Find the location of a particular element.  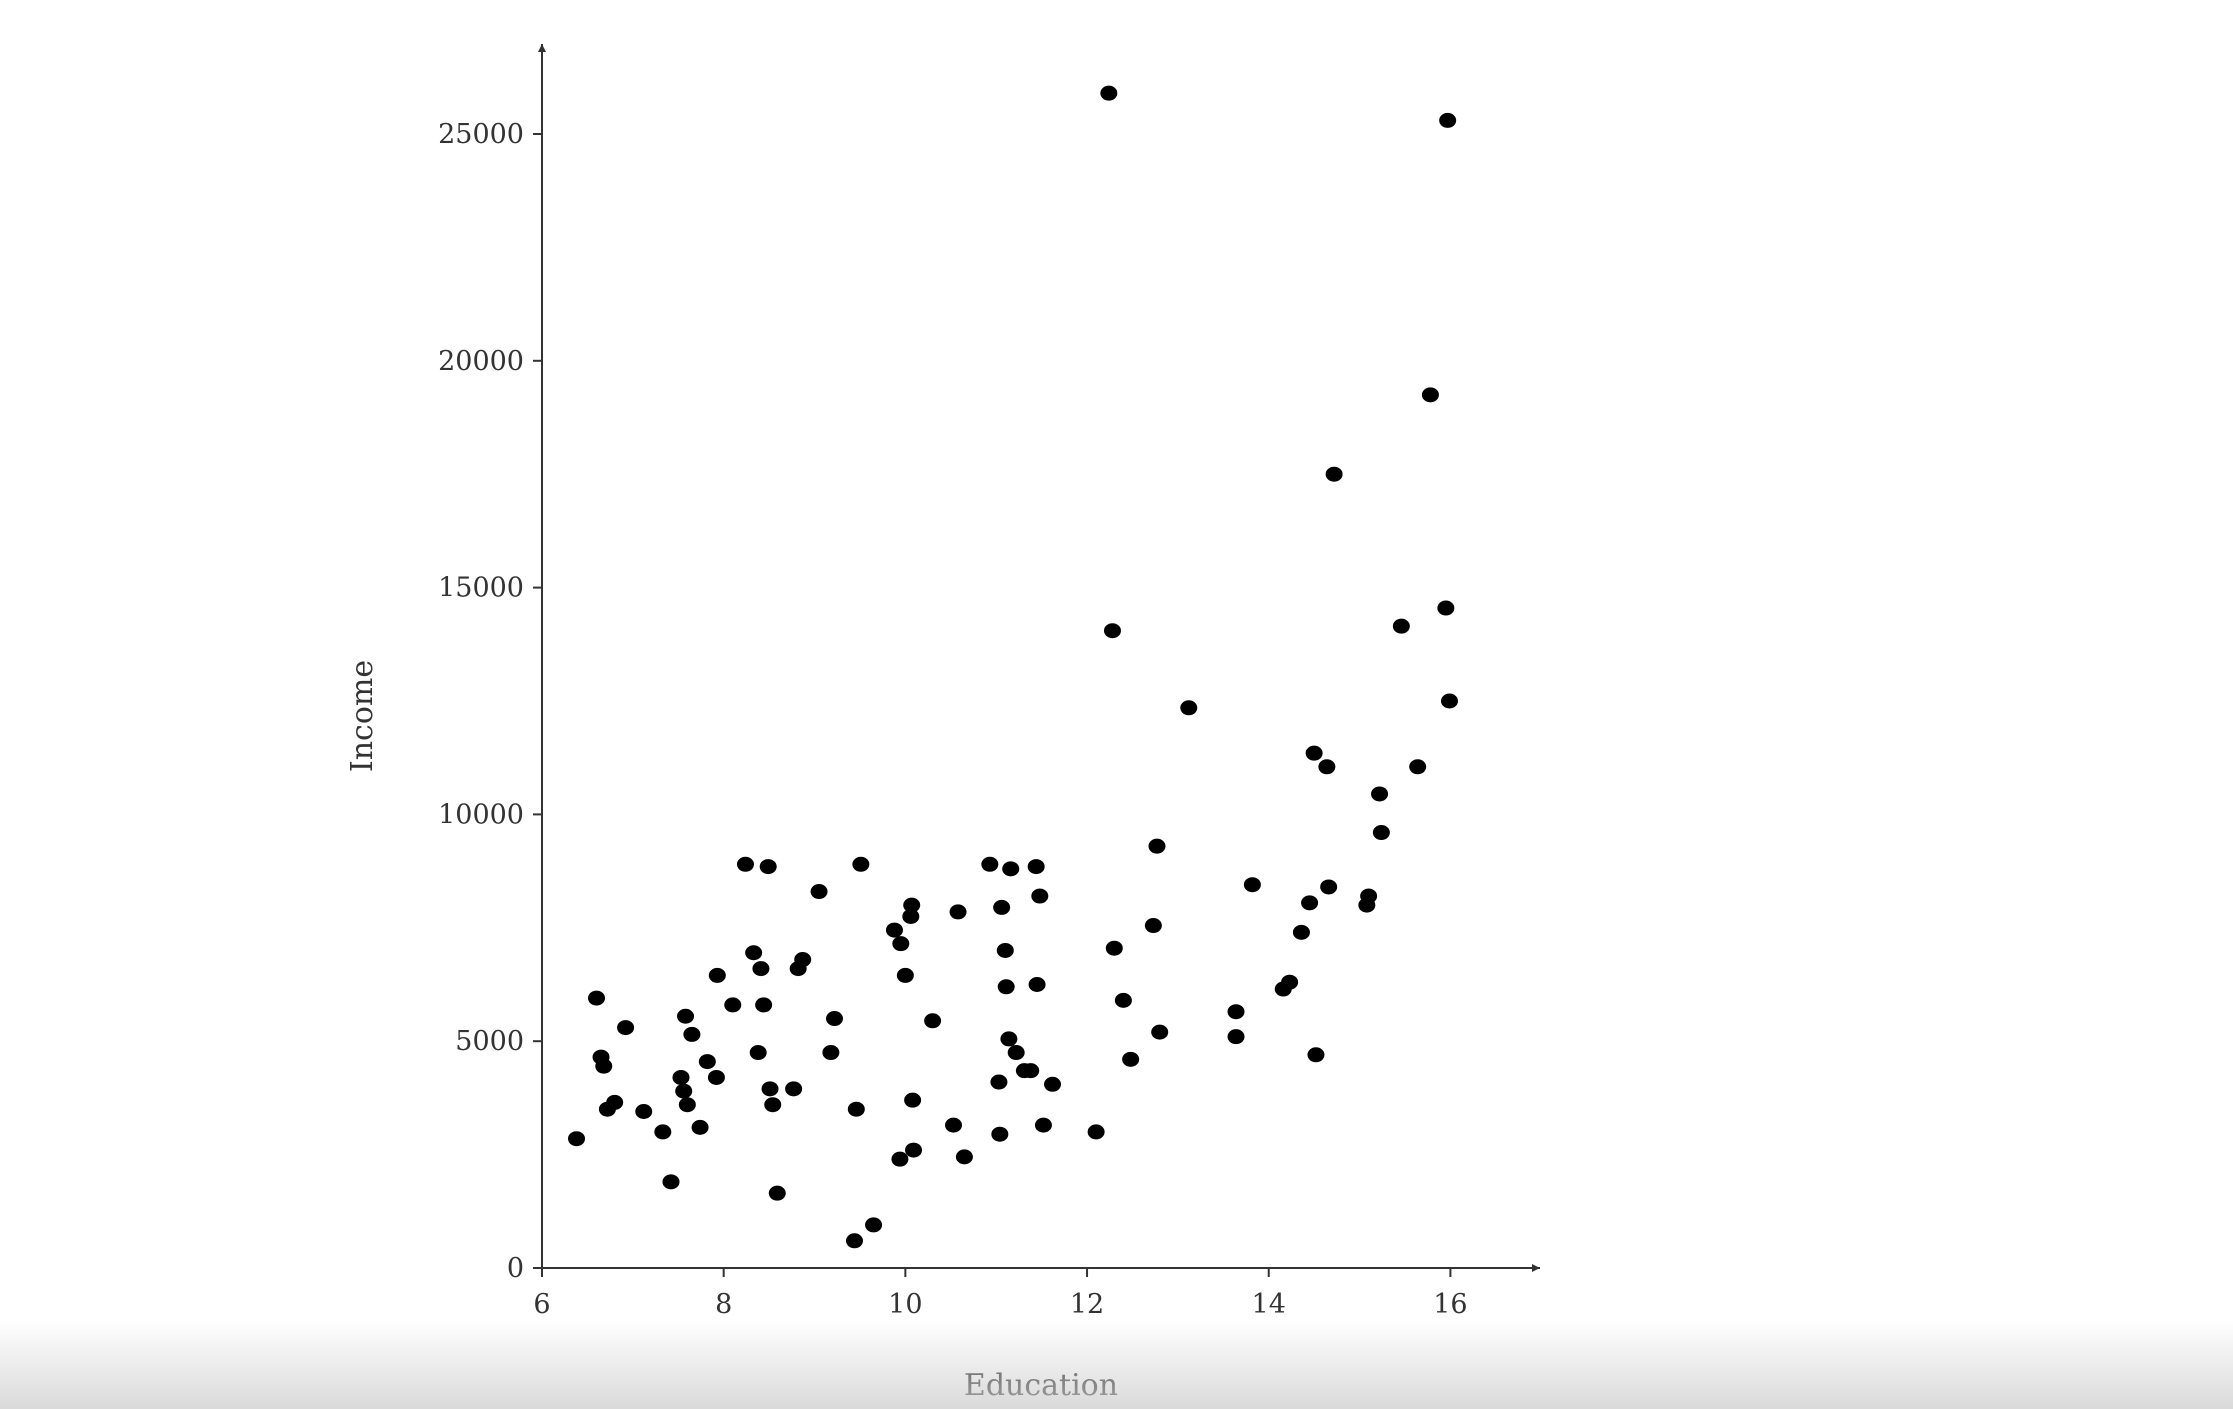

x-tick-label: 10 is located at coordinates (905, 1304).